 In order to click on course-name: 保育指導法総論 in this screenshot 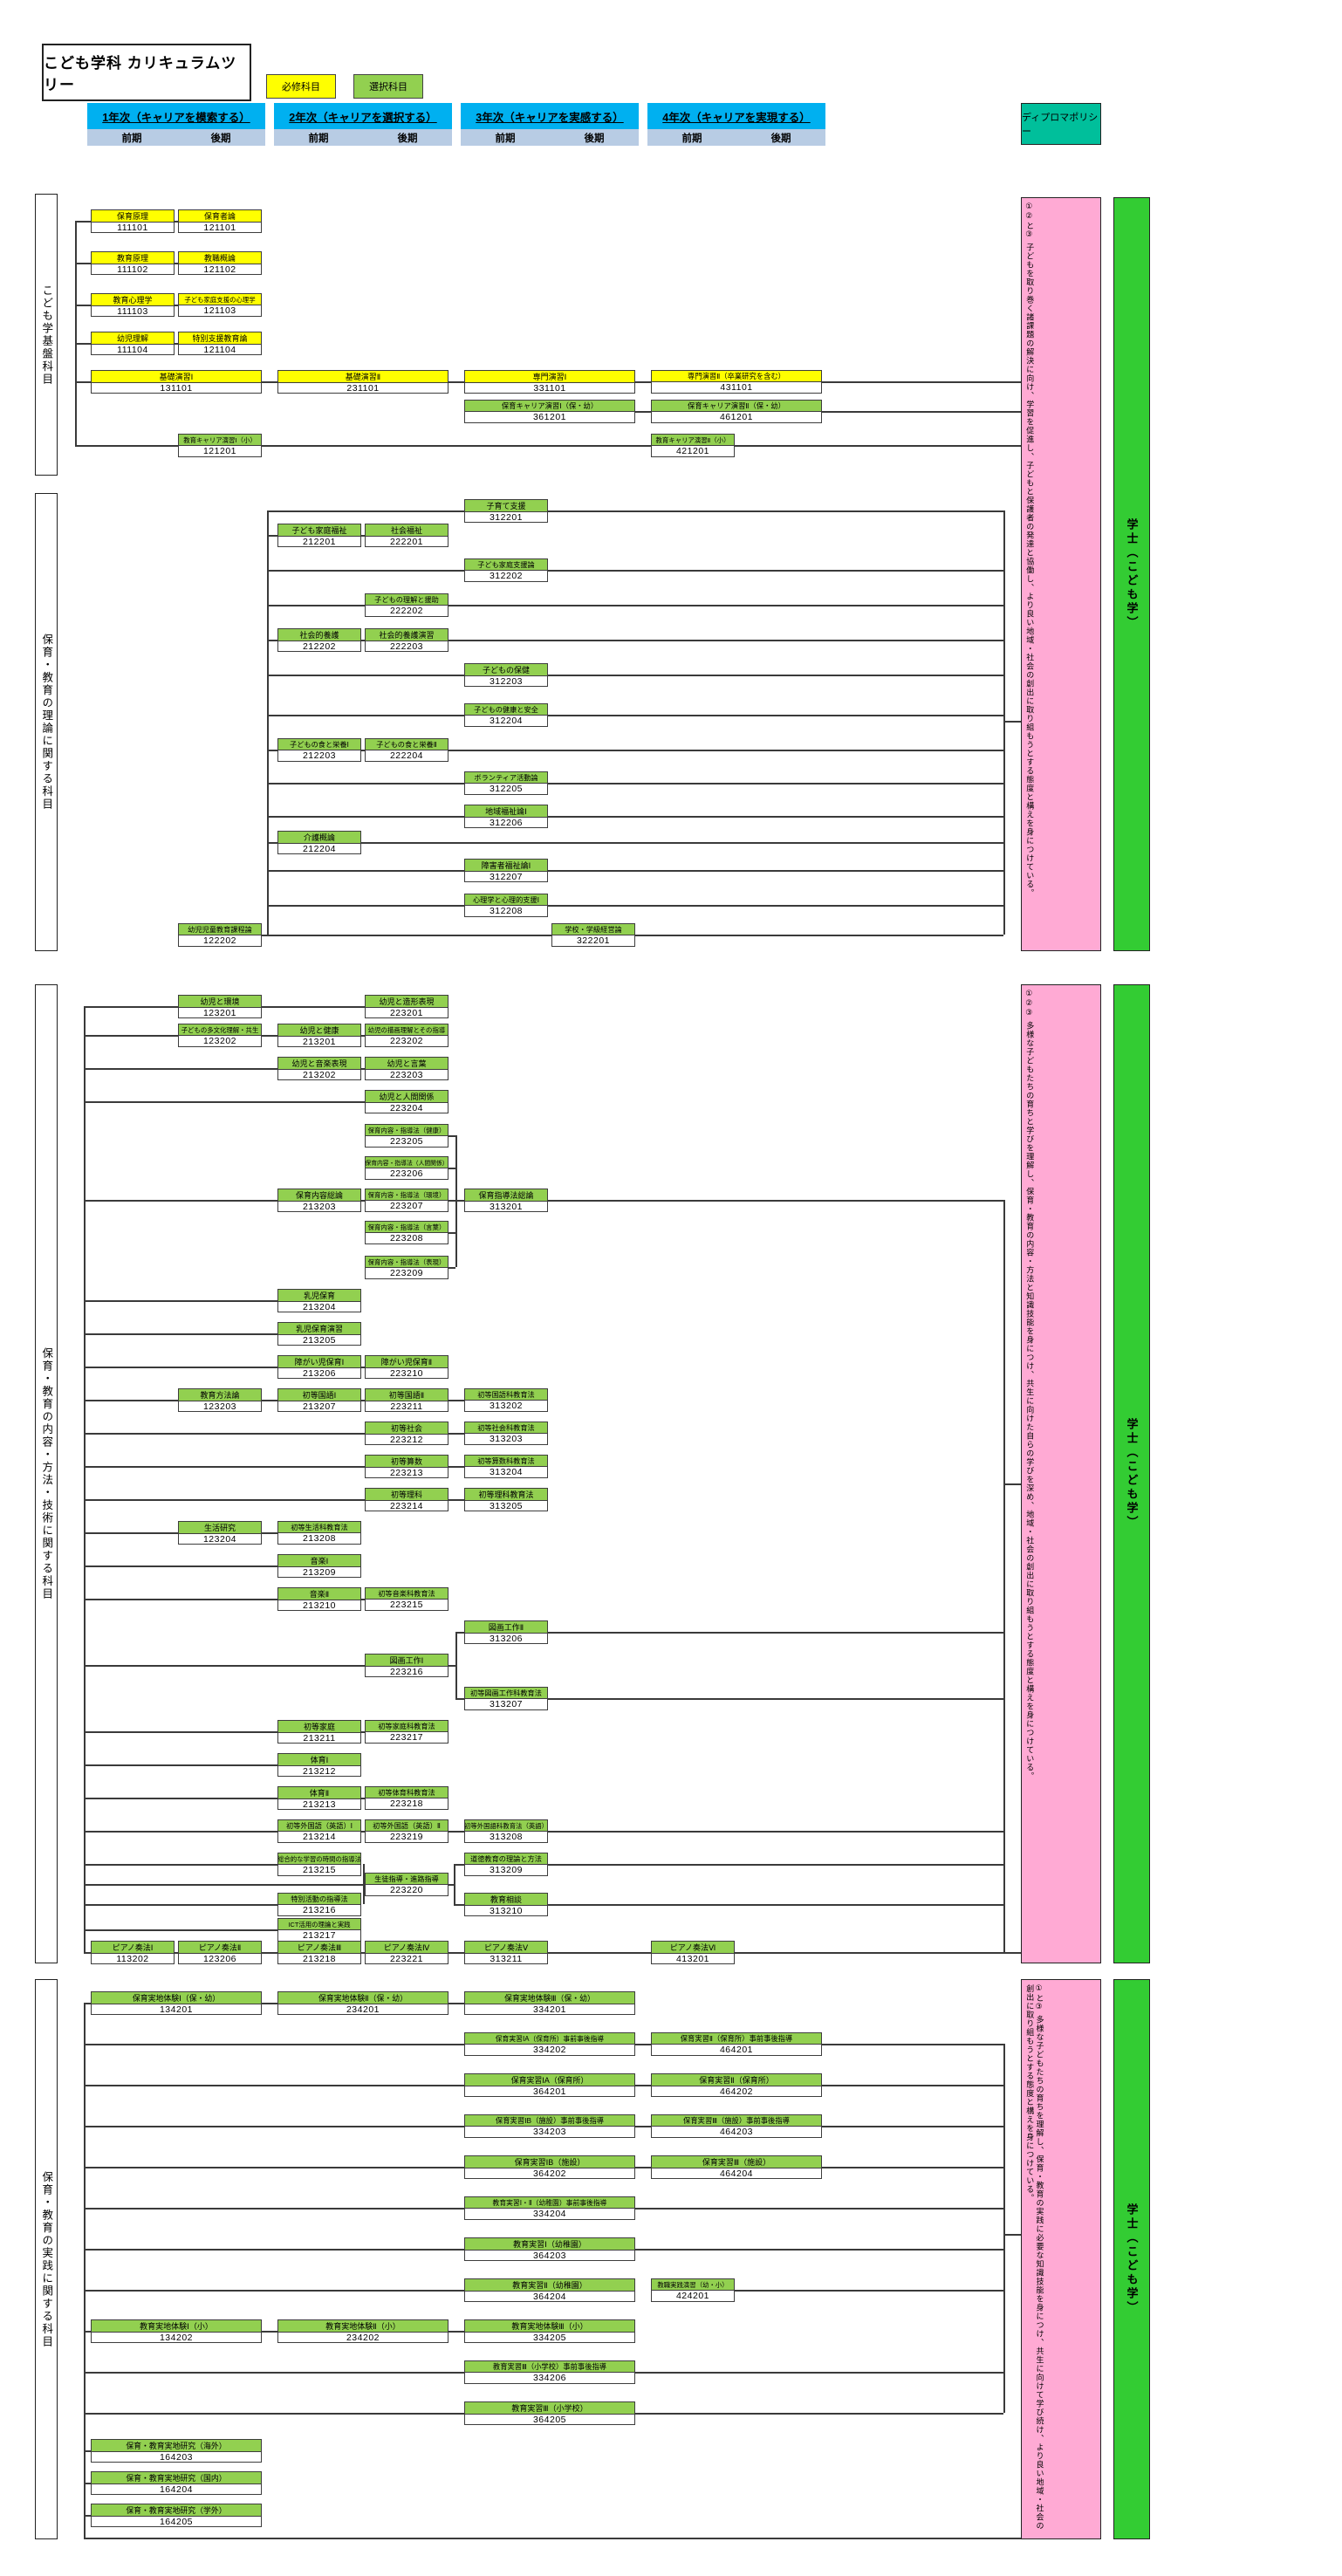, I will do `click(506, 1196)`.